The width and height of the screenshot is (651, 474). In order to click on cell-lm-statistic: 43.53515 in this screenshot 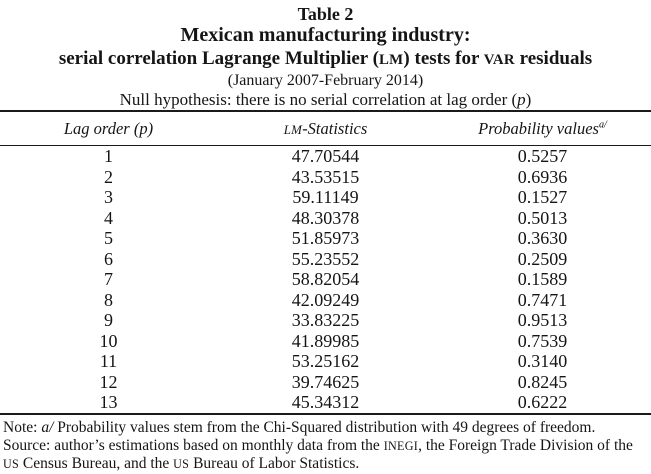, I will do `click(325, 176)`.